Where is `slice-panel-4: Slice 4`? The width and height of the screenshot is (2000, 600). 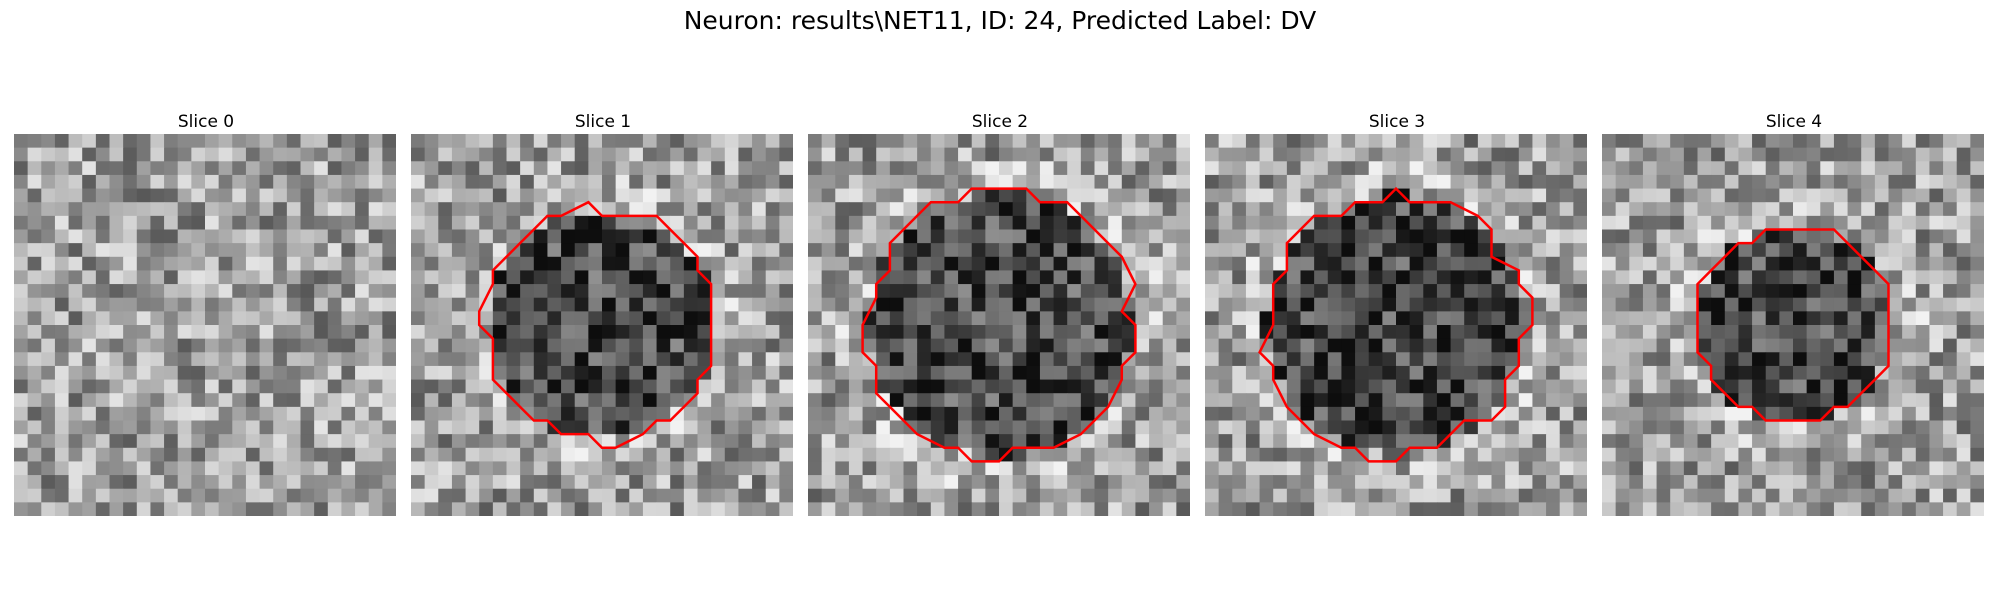 slice-panel-4: Slice 4 is located at coordinates (1794, 313).